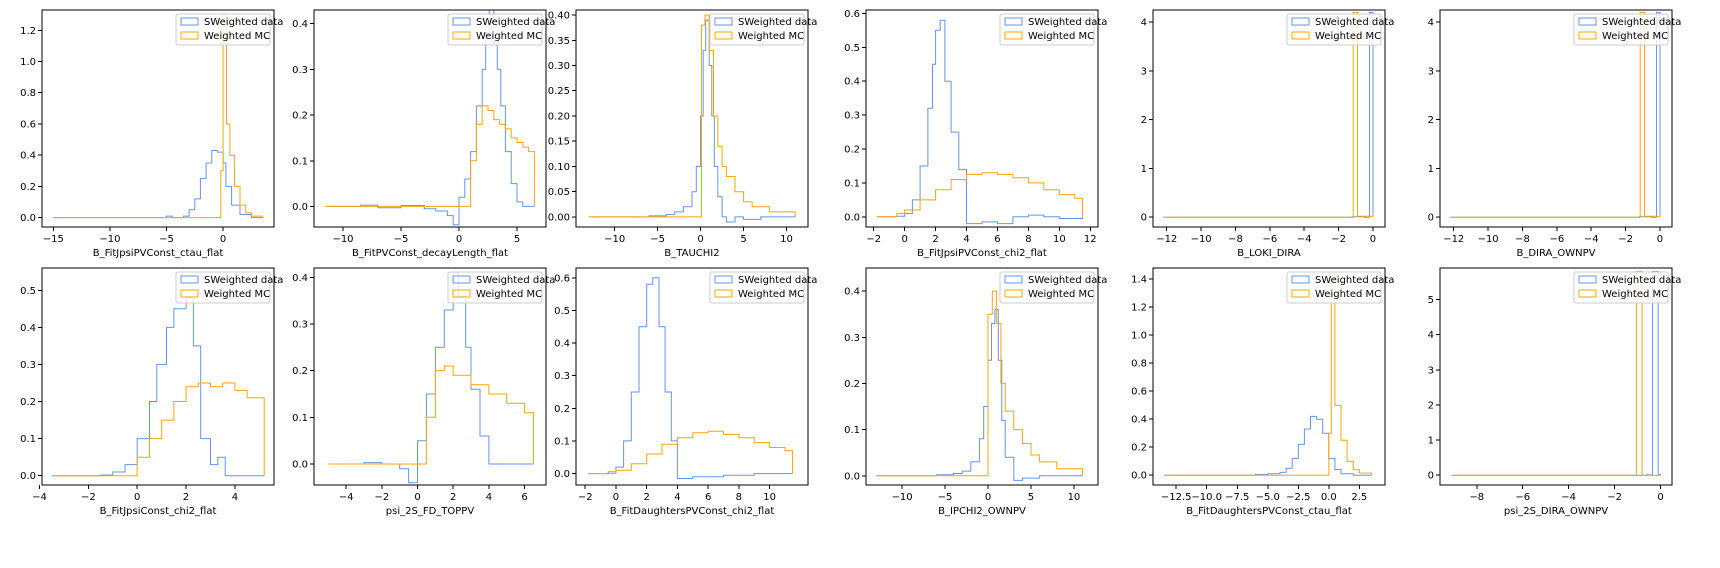 This screenshot has height=568, width=1720. What do you see at coordinates (28, 31) in the screenshot?
I see `y-tick-label: 1.2` at bounding box center [28, 31].